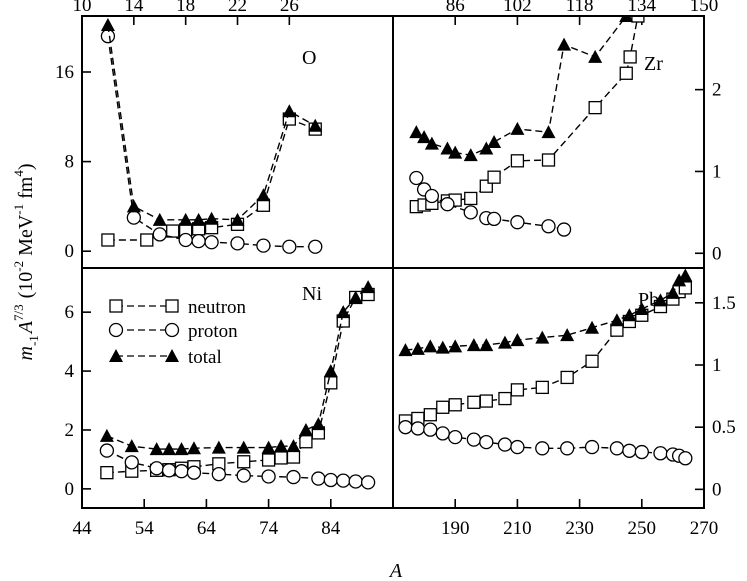 The width and height of the screenshot is (747, 581). I want to click on x-tick-label-Ni: 64, so click(207, 528).